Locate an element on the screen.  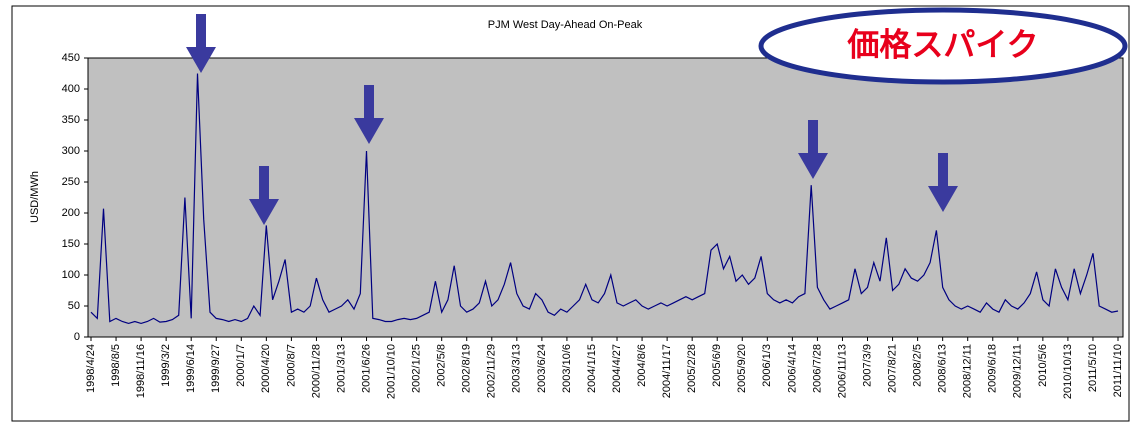
y-tick-label: 100 is located at coordinates (71, 275).